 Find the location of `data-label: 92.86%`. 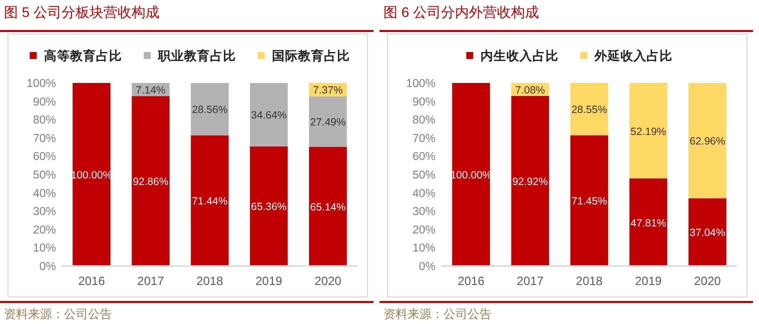

data-label: 92.86% is located at coordinates (150, 182).